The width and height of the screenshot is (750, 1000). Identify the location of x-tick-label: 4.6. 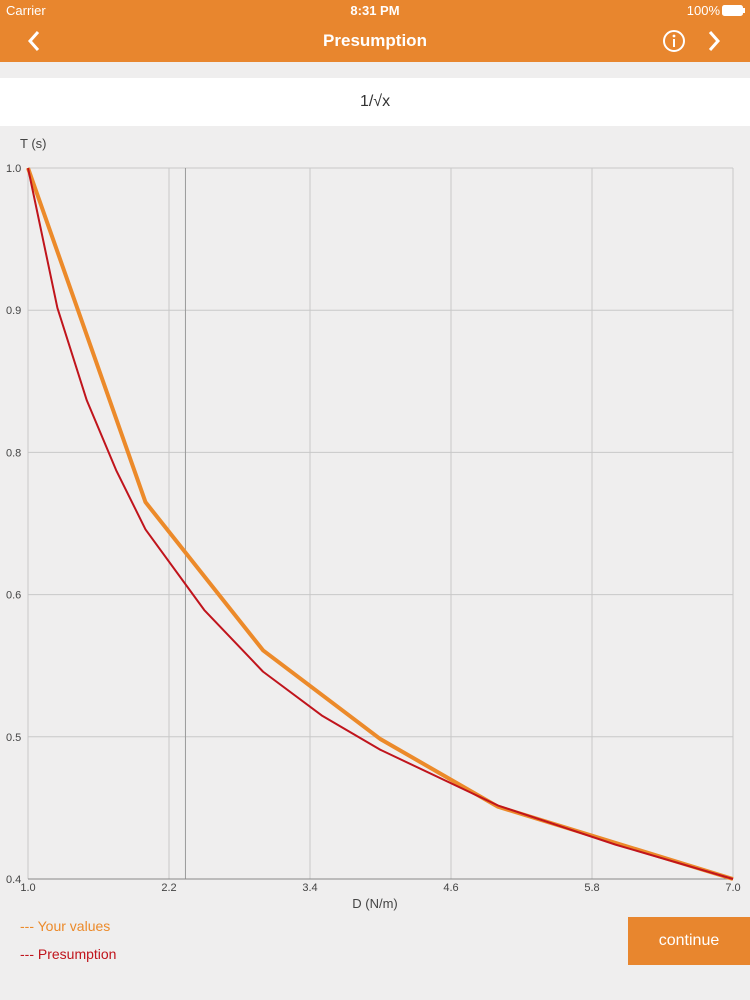
(450, 888).